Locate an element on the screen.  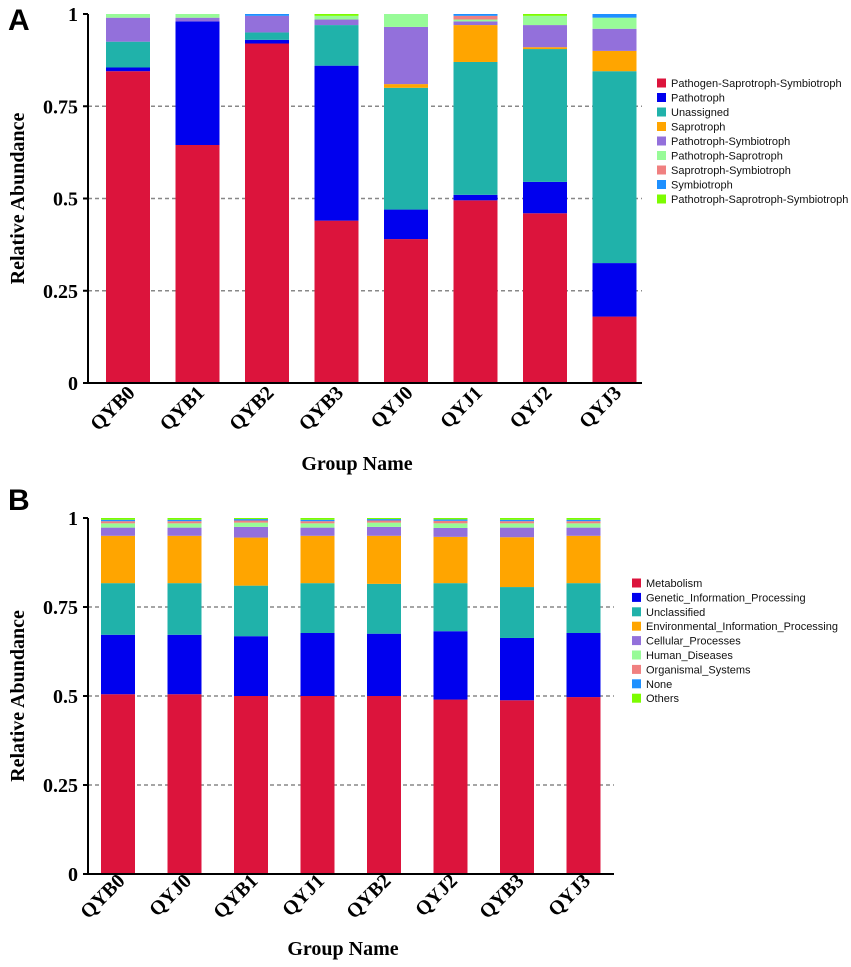
x-tick-label: QYB2 is located at coordinates (368, 896).